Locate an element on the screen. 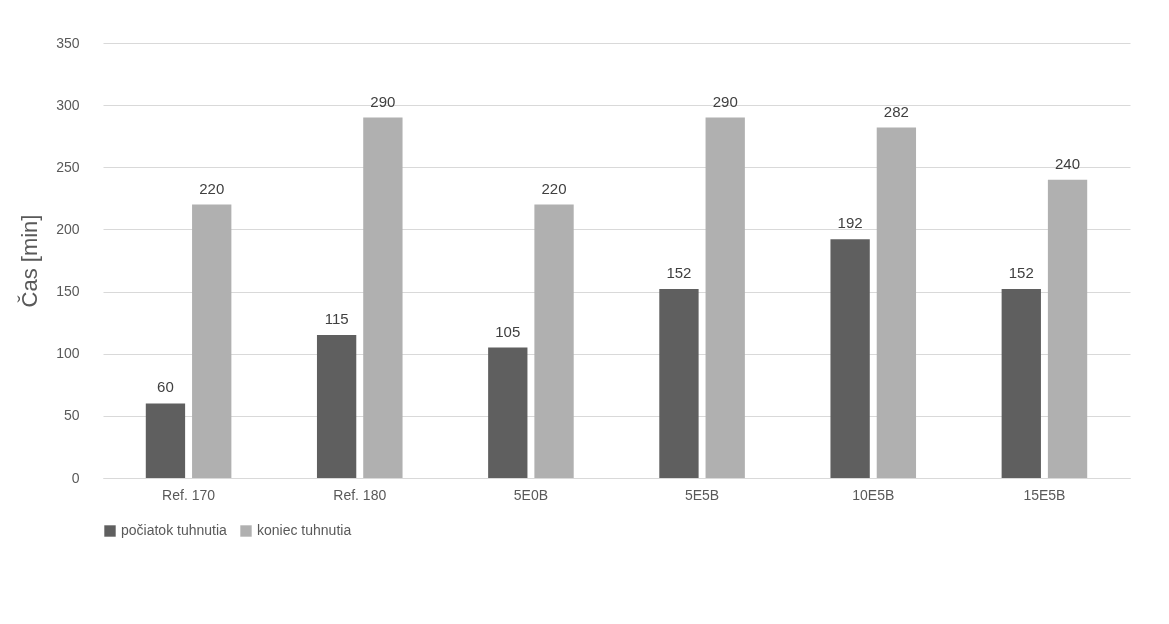  legend-label: počiatok tuhnutia is located at coordinates (174, 530).